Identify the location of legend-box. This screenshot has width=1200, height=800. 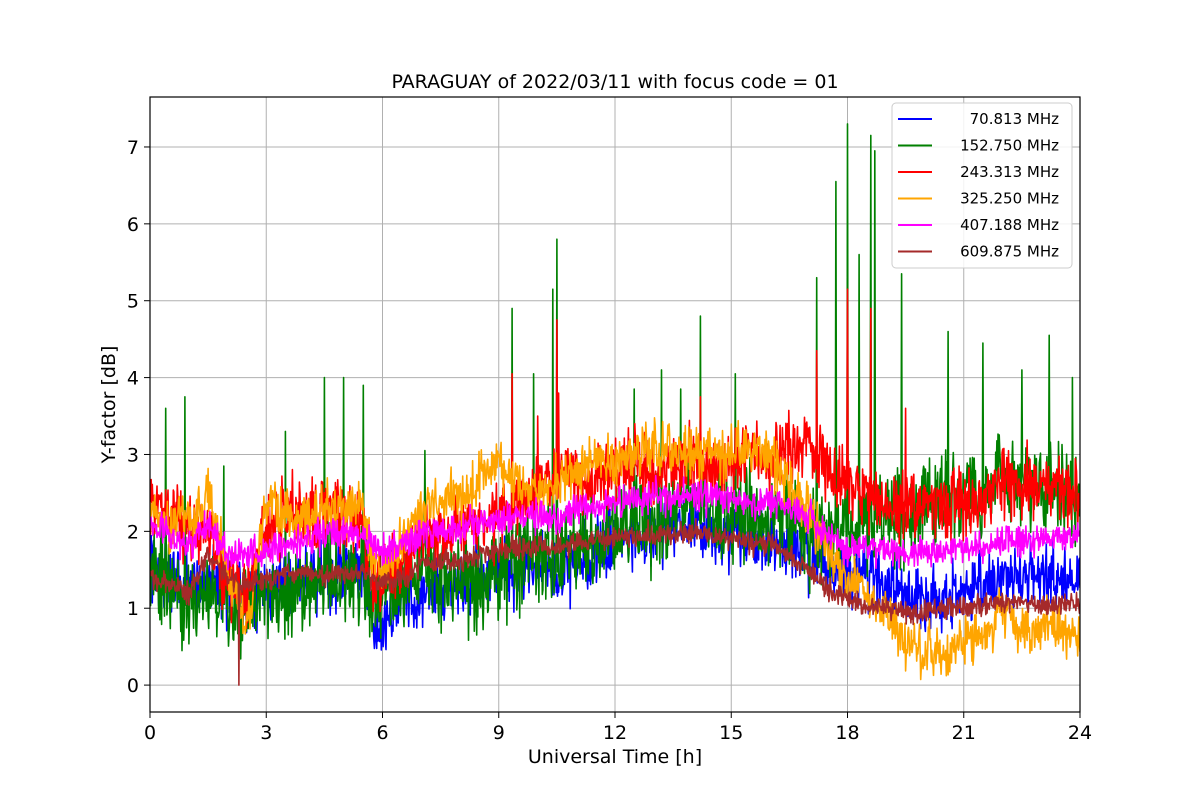
(982, 185).